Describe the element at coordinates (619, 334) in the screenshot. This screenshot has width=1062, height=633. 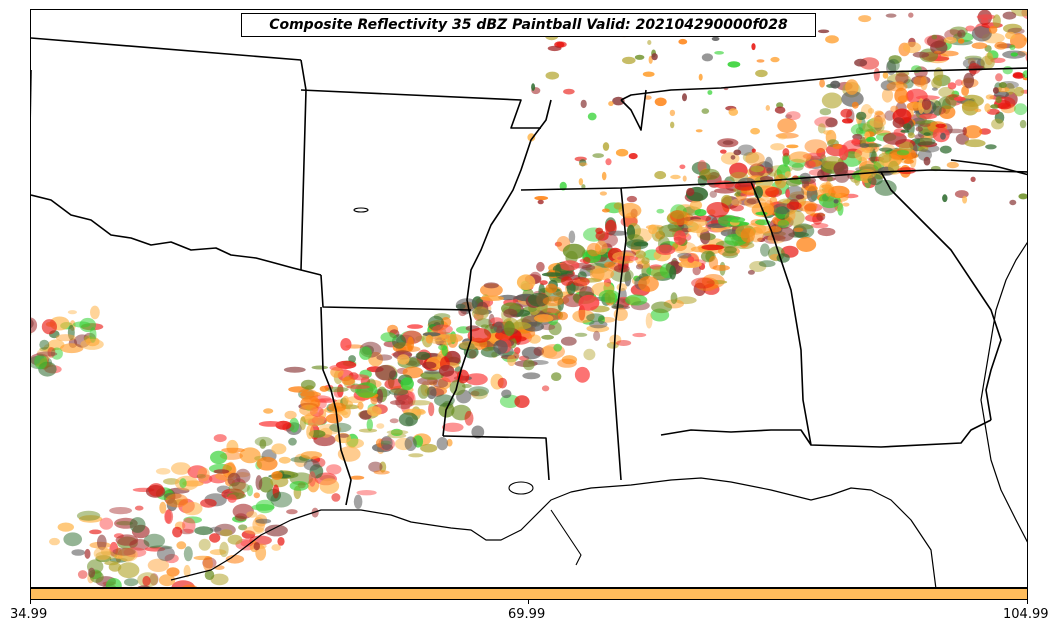
I see `boundary-ms-al` at that location.